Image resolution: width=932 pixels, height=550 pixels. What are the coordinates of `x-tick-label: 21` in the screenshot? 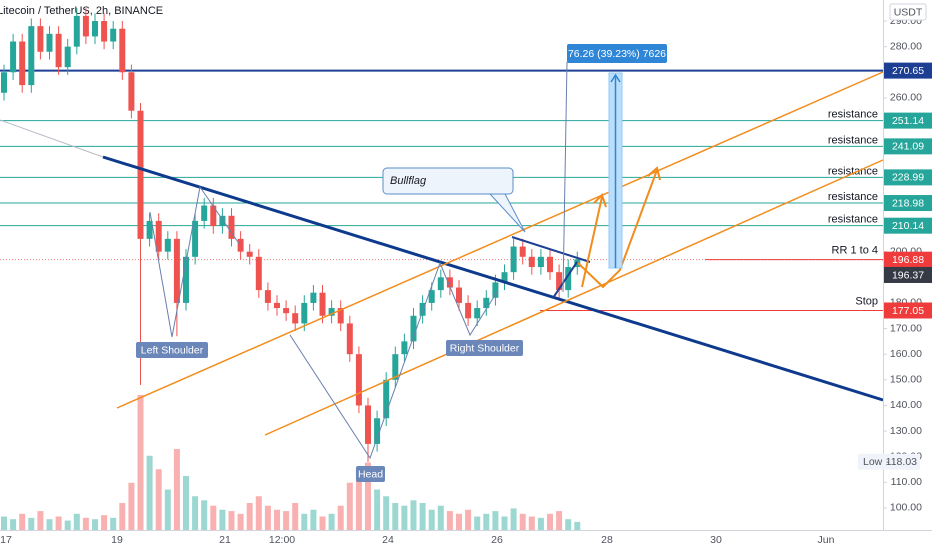 It's located at (225, 540).